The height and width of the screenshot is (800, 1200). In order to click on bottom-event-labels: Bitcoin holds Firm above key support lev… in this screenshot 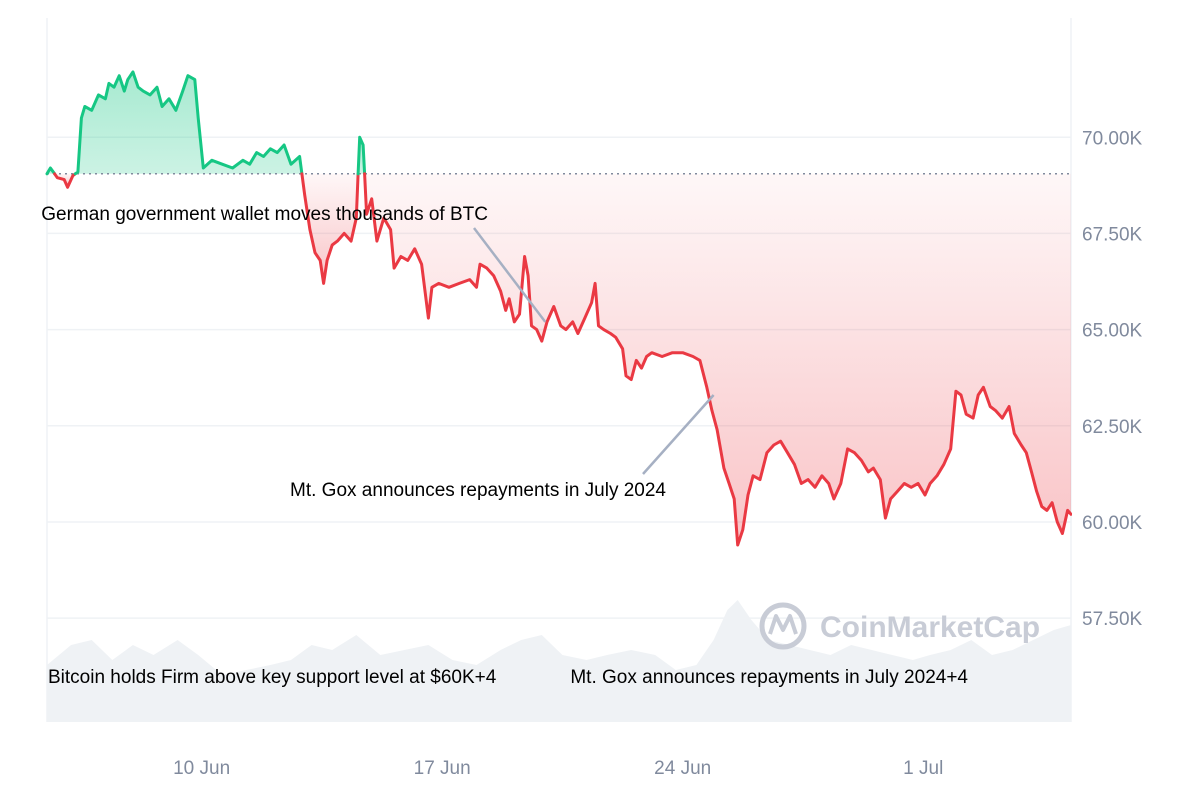, I will do `click(508, 677)`.